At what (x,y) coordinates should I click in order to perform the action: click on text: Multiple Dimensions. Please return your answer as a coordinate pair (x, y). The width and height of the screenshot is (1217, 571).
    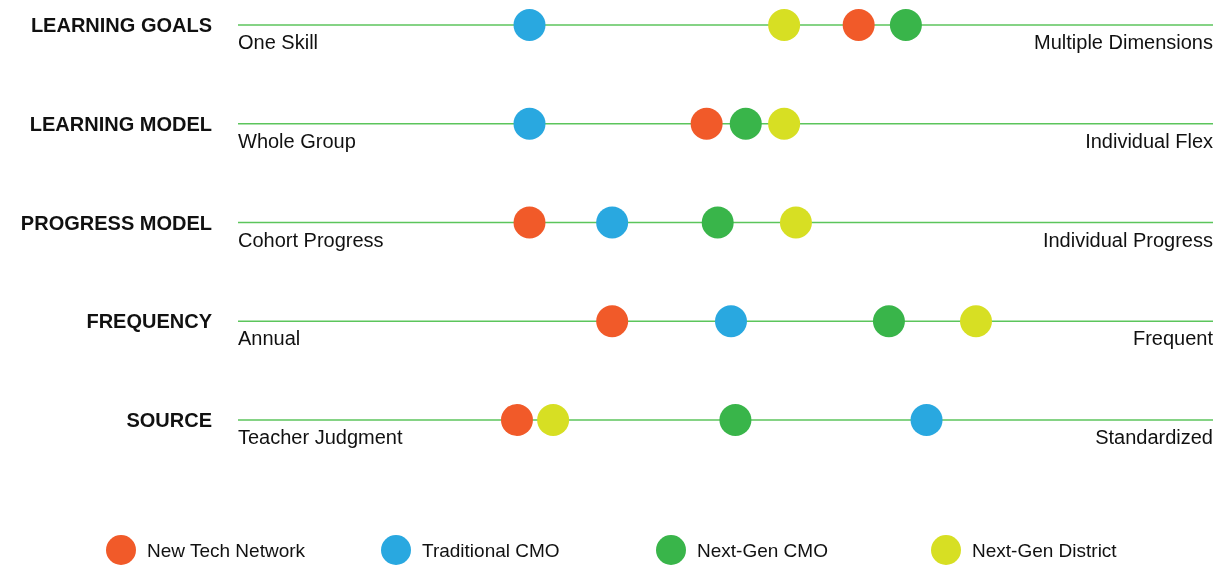
    Looking at the image, I should click on (1123, 42).